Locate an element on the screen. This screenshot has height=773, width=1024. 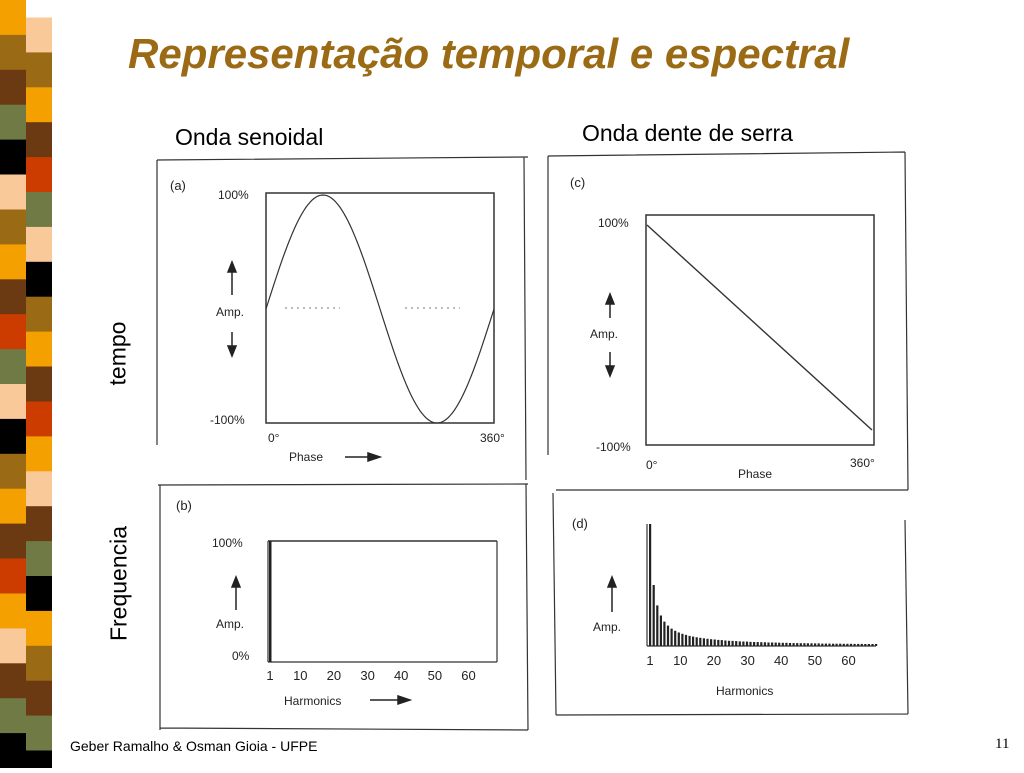
stripe-graphic is located at coordinates (26, 386).